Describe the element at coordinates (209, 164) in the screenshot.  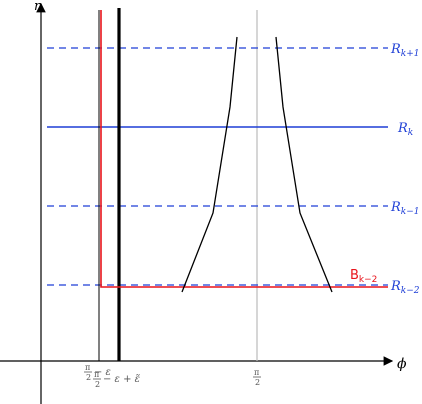
I see `left-funnel-curve` at that location.